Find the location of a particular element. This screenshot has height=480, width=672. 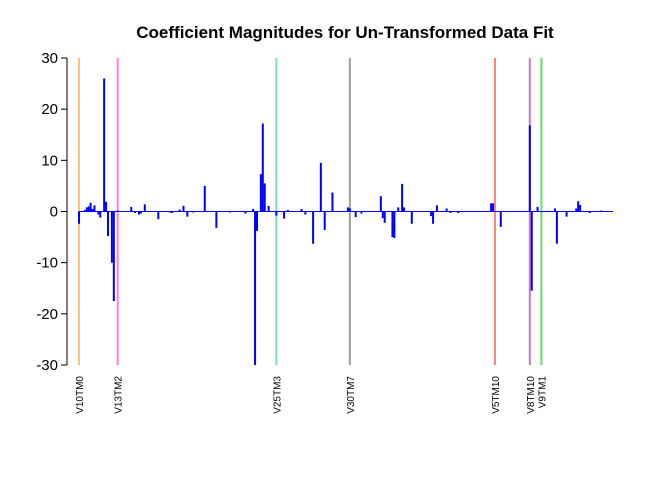

group-marker-label-v10tm0: V10TM0 is located at coordinates (80, 395).